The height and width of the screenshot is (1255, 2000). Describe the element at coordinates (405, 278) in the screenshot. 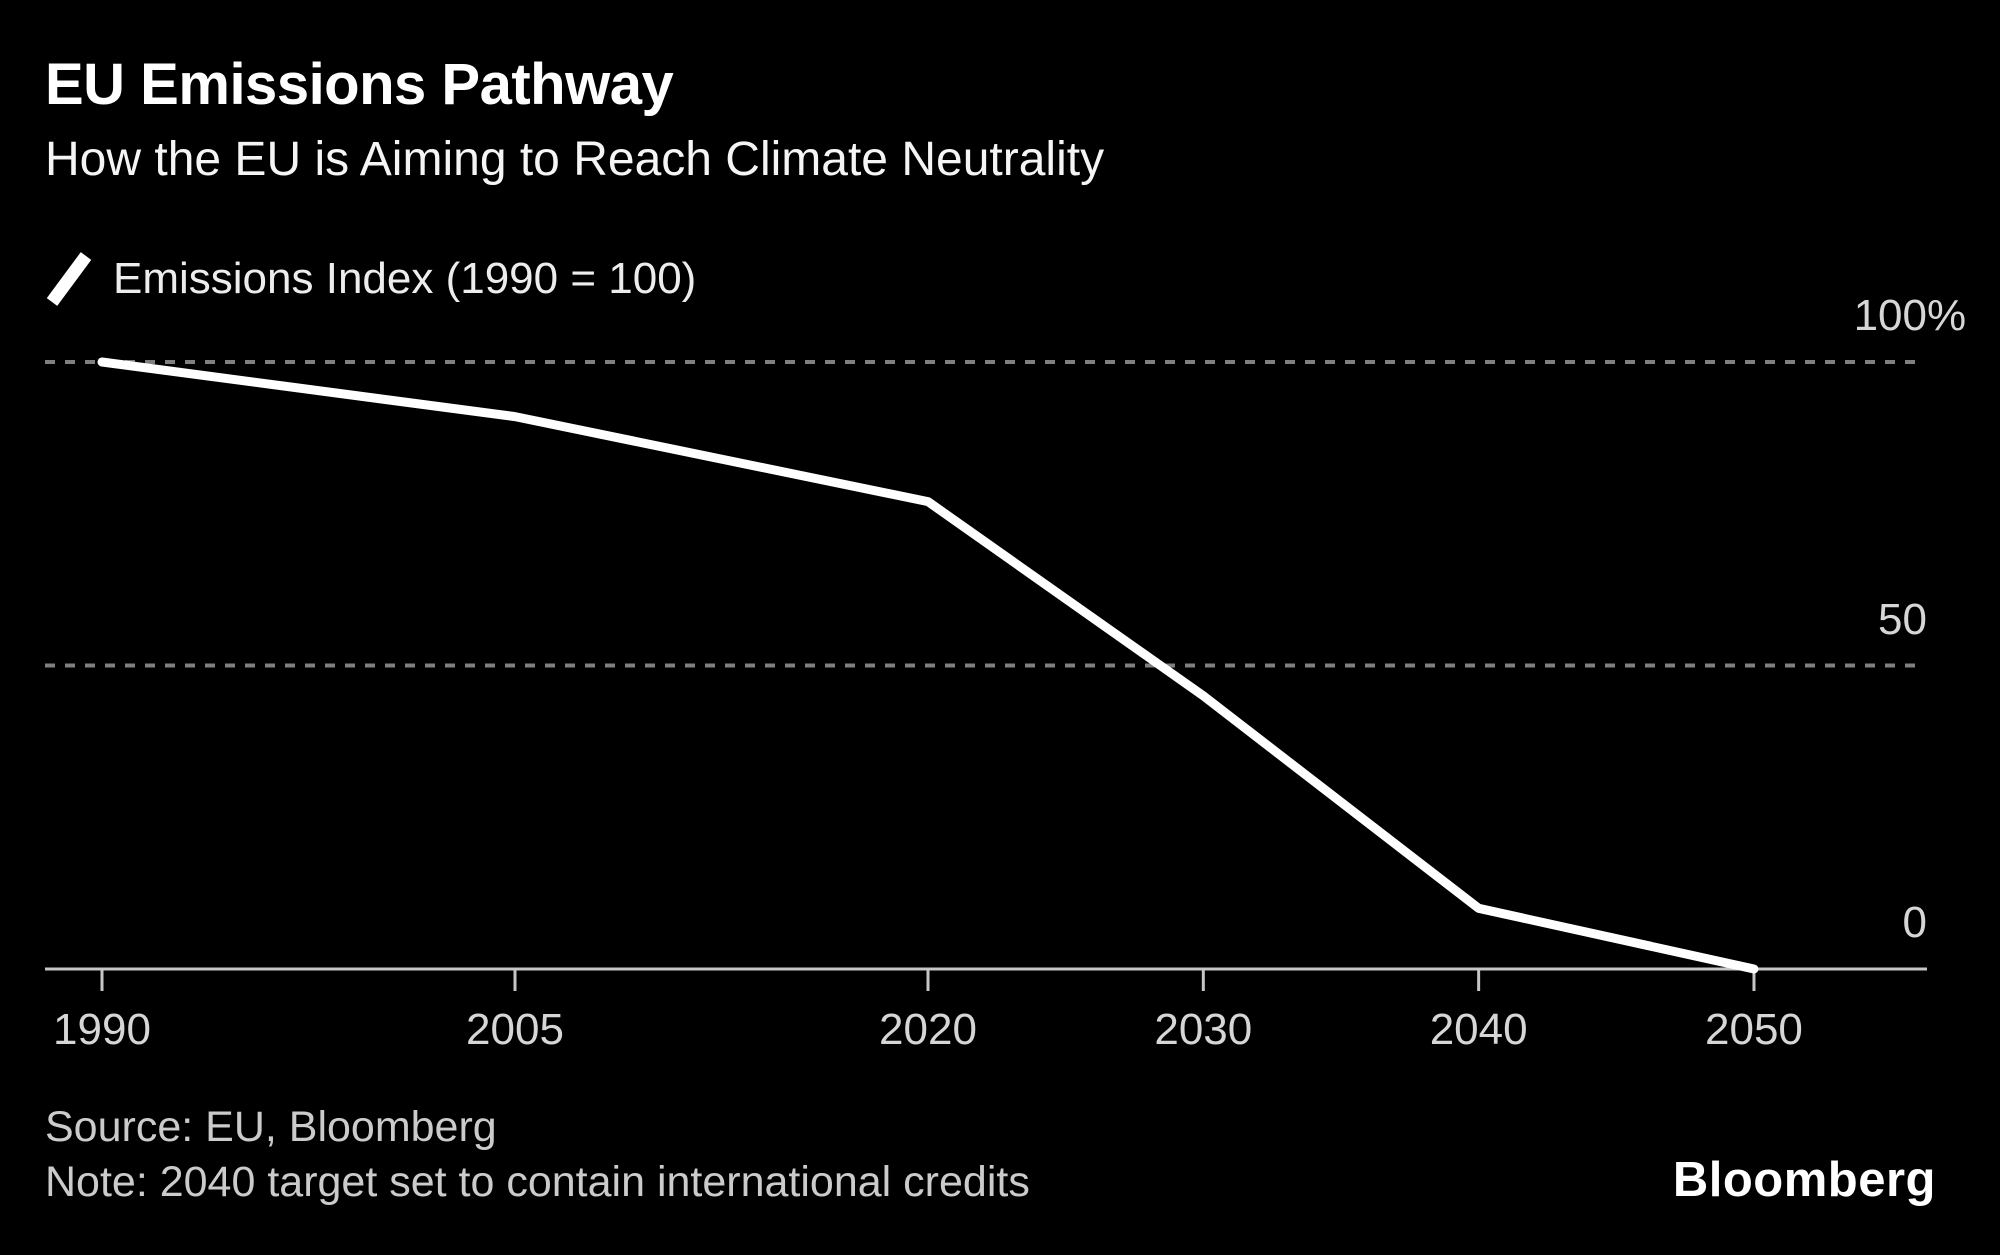

I see `legend-label: Emissions Index (1990 = 100)` at that location.